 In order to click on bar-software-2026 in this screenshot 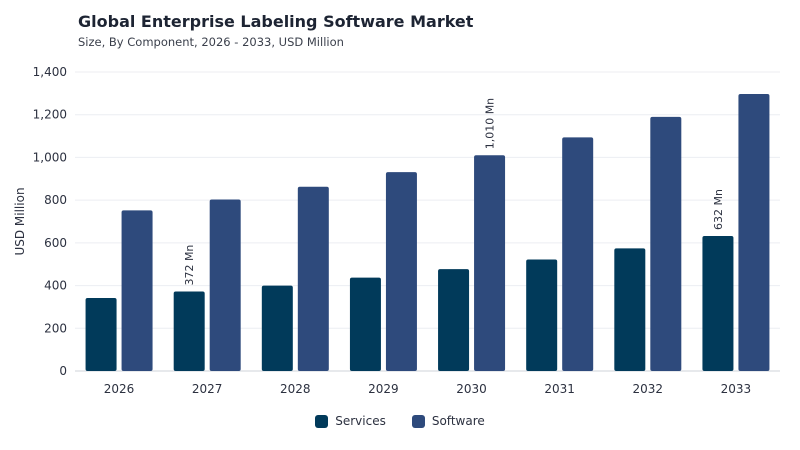, I will do `click(137, 290)`.